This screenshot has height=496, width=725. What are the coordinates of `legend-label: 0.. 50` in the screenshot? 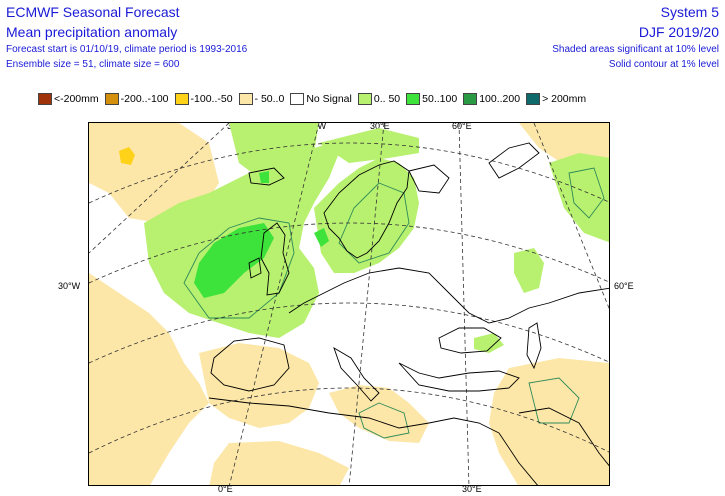 It's located at (387, 99).